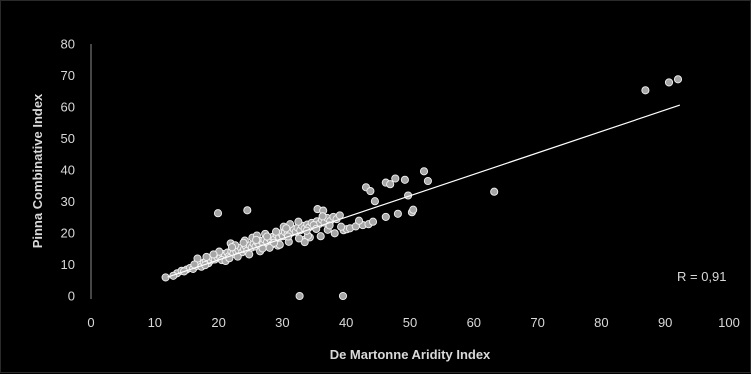 Image resolution: width=751 pixels, height=374 pixels. Describe the element at coordinates (410, 354) in the screenshot. I see `x-axis-title: De Martonne Aridity Index` at that location.